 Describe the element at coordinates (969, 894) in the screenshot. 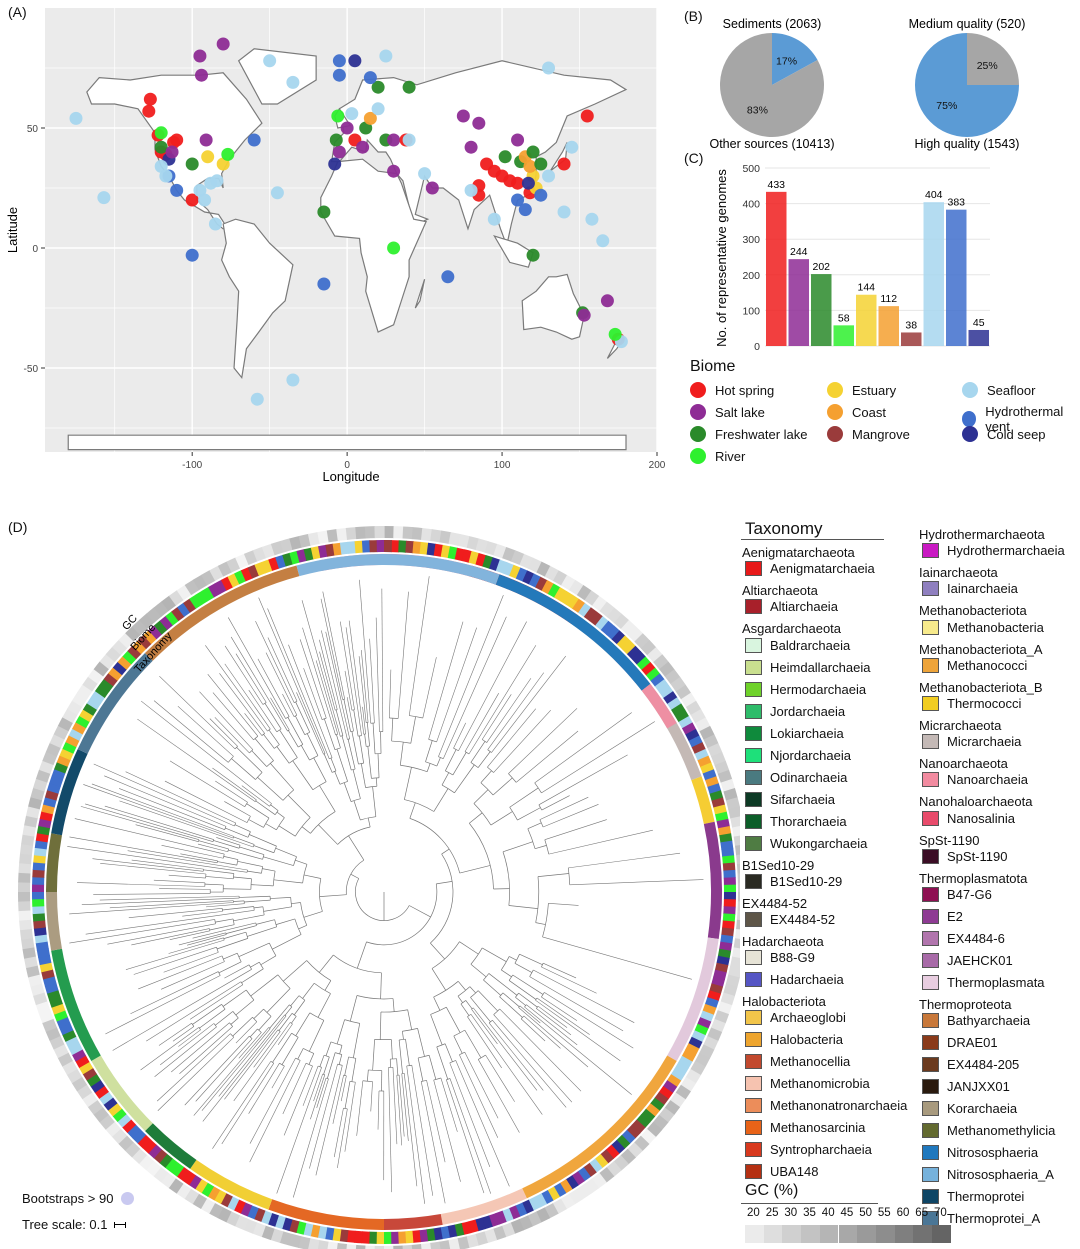

I see `taxonomy-class-label: B47-G6` at that location.